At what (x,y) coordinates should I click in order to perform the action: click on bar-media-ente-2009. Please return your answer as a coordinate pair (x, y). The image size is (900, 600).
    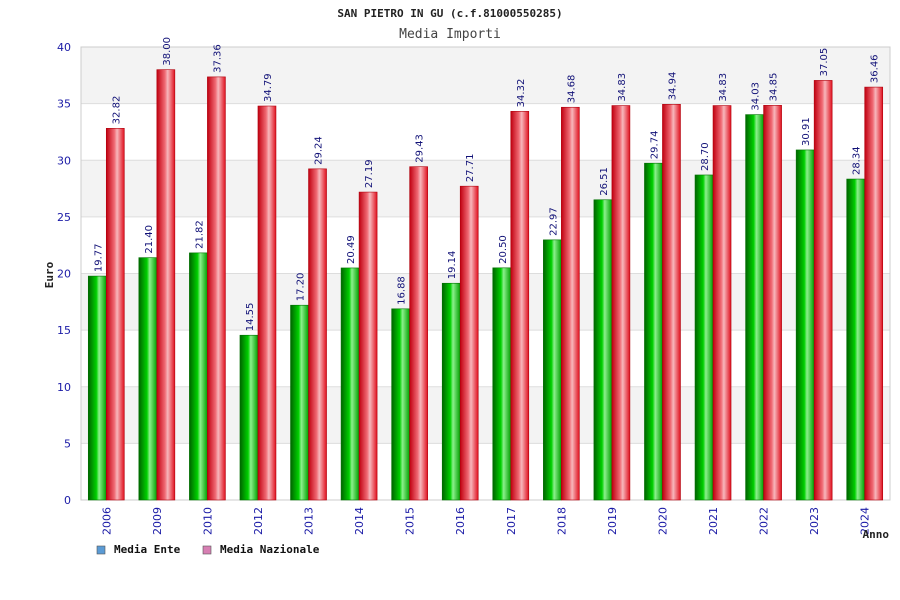
    Looking at the image, I should click on (148, 379).